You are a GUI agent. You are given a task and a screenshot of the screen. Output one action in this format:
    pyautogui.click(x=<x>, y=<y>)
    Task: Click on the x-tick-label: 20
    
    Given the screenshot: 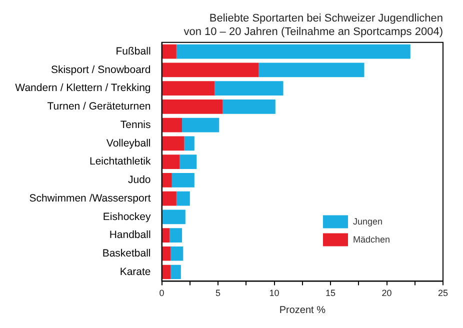 What is the action you would take?
    pyautogui.click(x=387, y=293)
    